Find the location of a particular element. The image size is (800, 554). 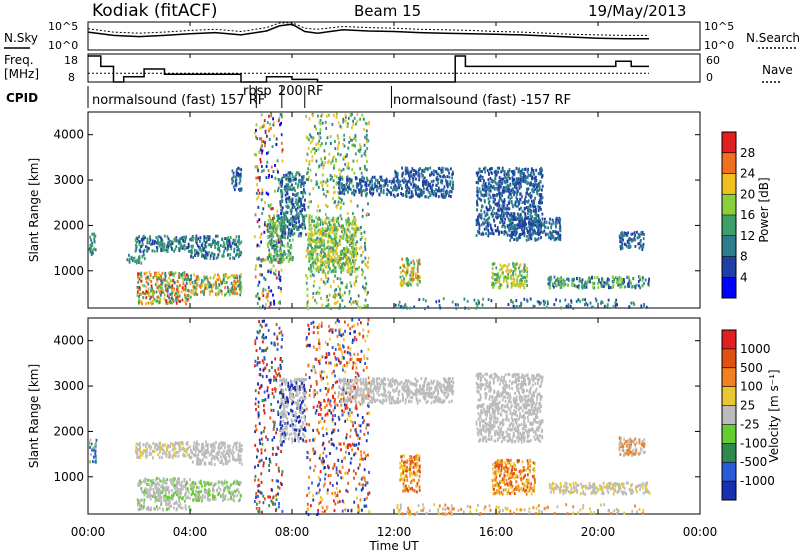

freq-tick-top: 18 is located at coordinates (71, 60).